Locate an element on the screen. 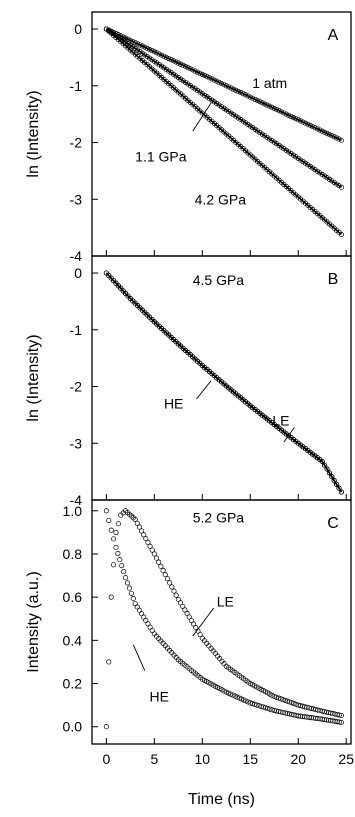 This screenshot has width=355, height=817. x-tick-label: 15 is located at coordinates (250, 759).